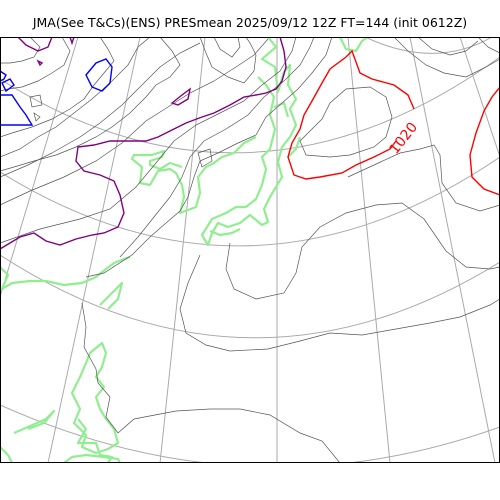 This screenshot has width=500, height=500. Describe the element at coordinates (404, 139) in the screenshot. I see `isobar-label-1020: 1020` at that location.